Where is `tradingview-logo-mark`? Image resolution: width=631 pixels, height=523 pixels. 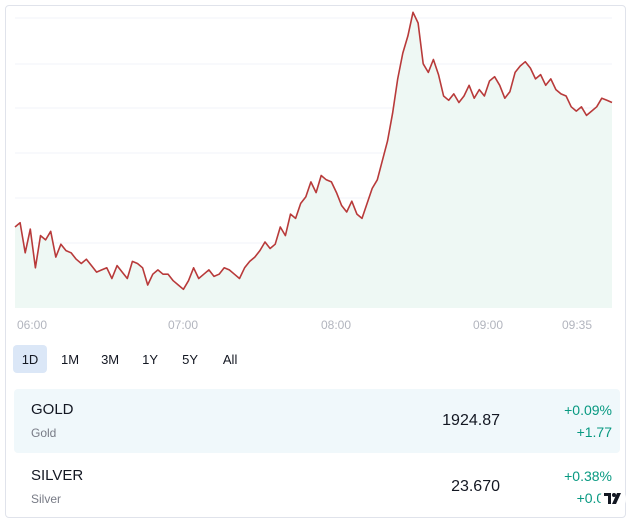
tradingview-logo-mark is located at coordinates (612, 498).